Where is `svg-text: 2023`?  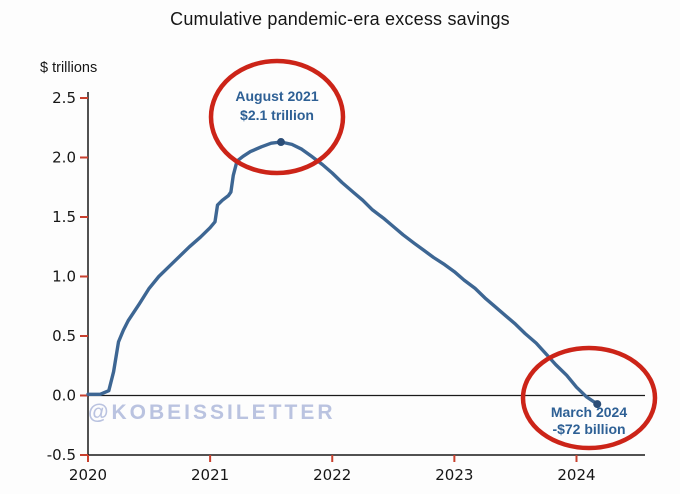 svg-text: 2023 is located at coordinates (454, 475).